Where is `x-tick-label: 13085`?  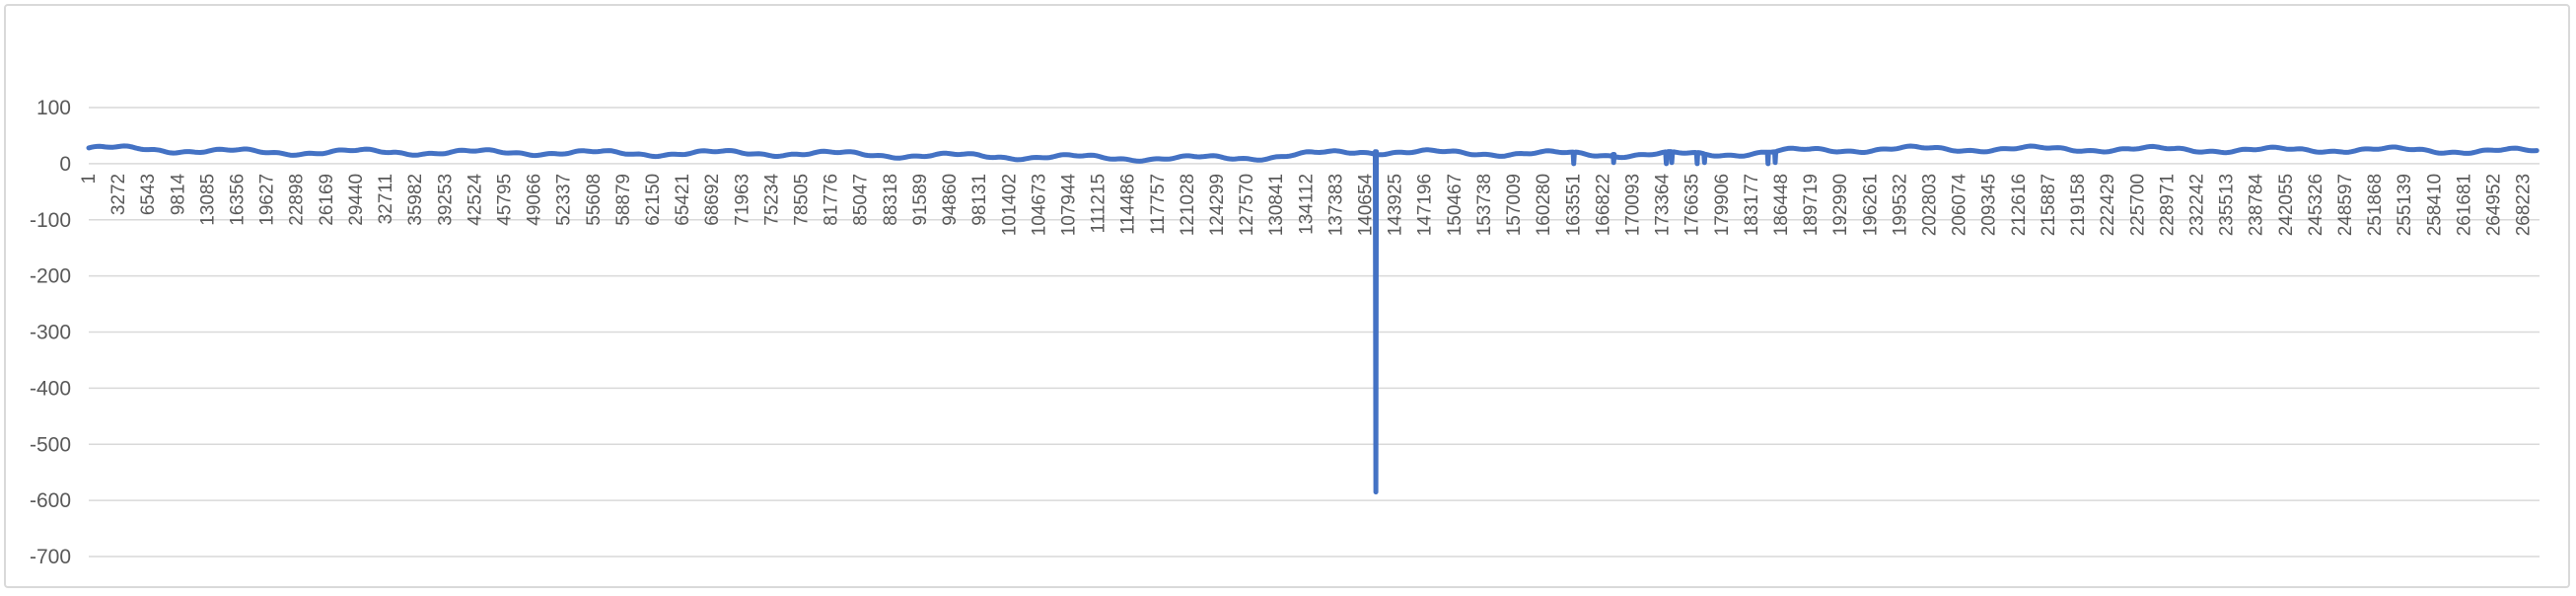
x-tick-label: 13085 is located at coordinates (208, 200).